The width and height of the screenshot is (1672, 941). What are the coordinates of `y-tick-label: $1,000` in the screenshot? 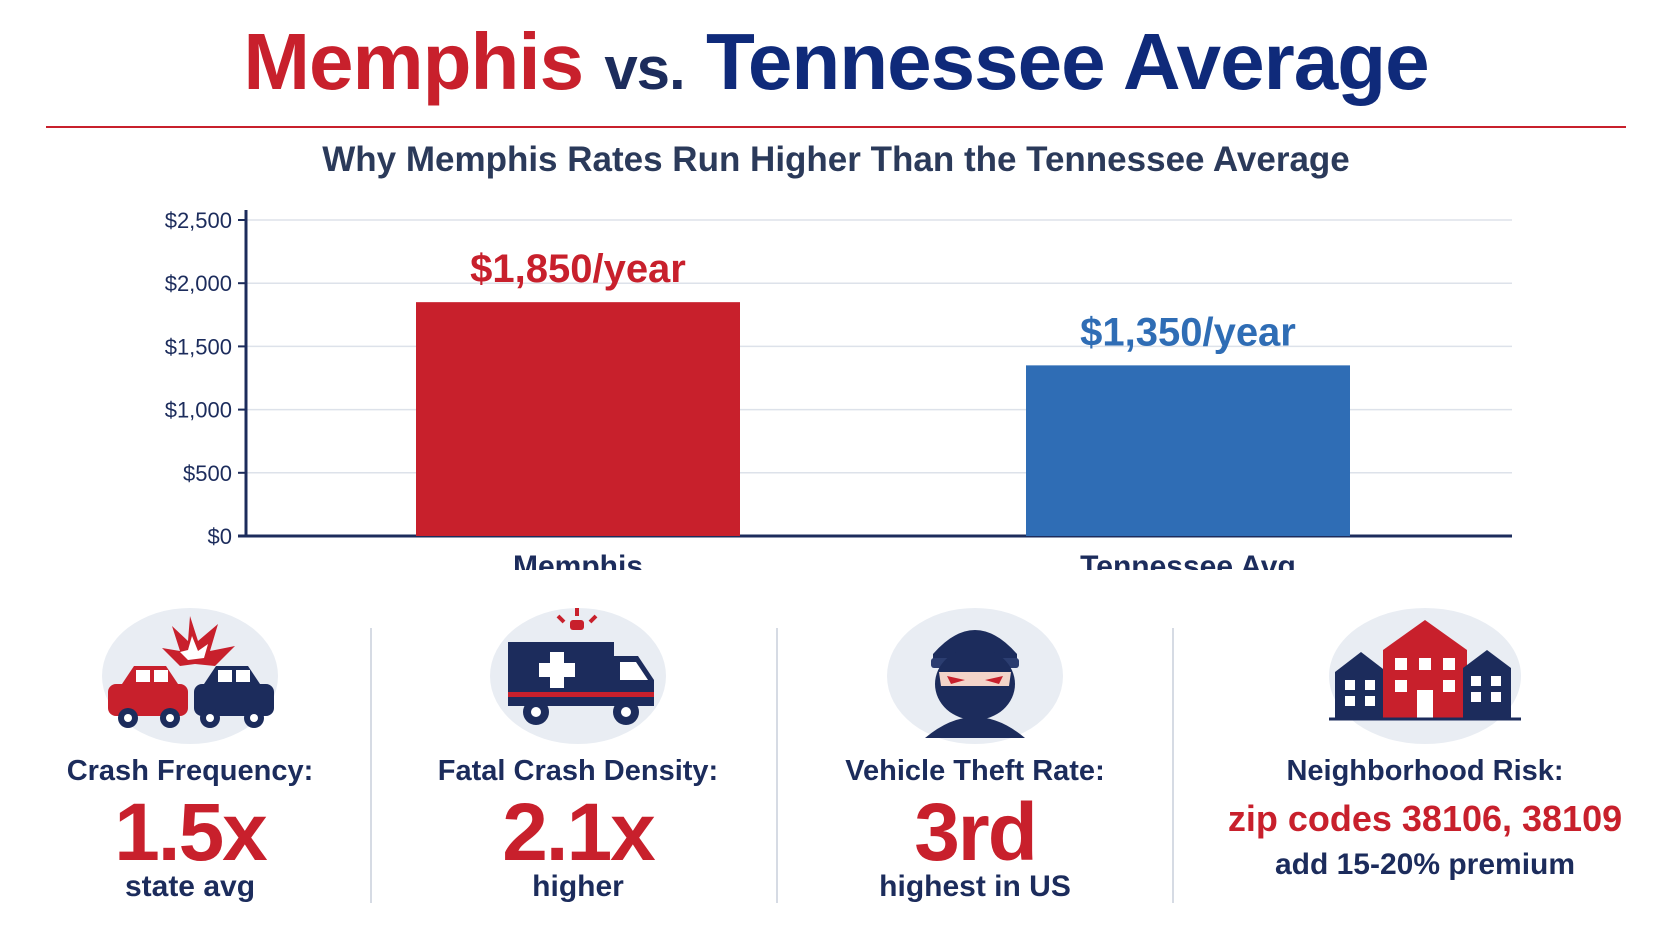 It's located at (198, 410).